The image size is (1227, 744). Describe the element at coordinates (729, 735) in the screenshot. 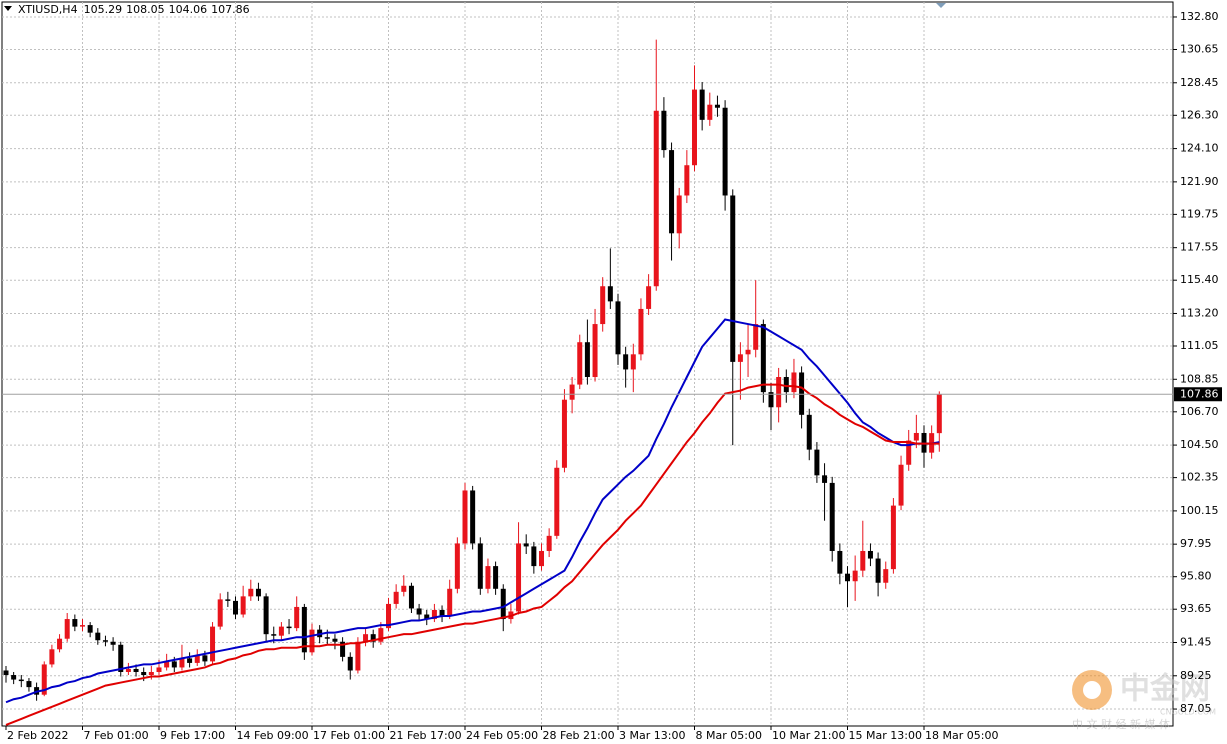

I see `x-tick-label: 8 Mar 05:00` at that location.